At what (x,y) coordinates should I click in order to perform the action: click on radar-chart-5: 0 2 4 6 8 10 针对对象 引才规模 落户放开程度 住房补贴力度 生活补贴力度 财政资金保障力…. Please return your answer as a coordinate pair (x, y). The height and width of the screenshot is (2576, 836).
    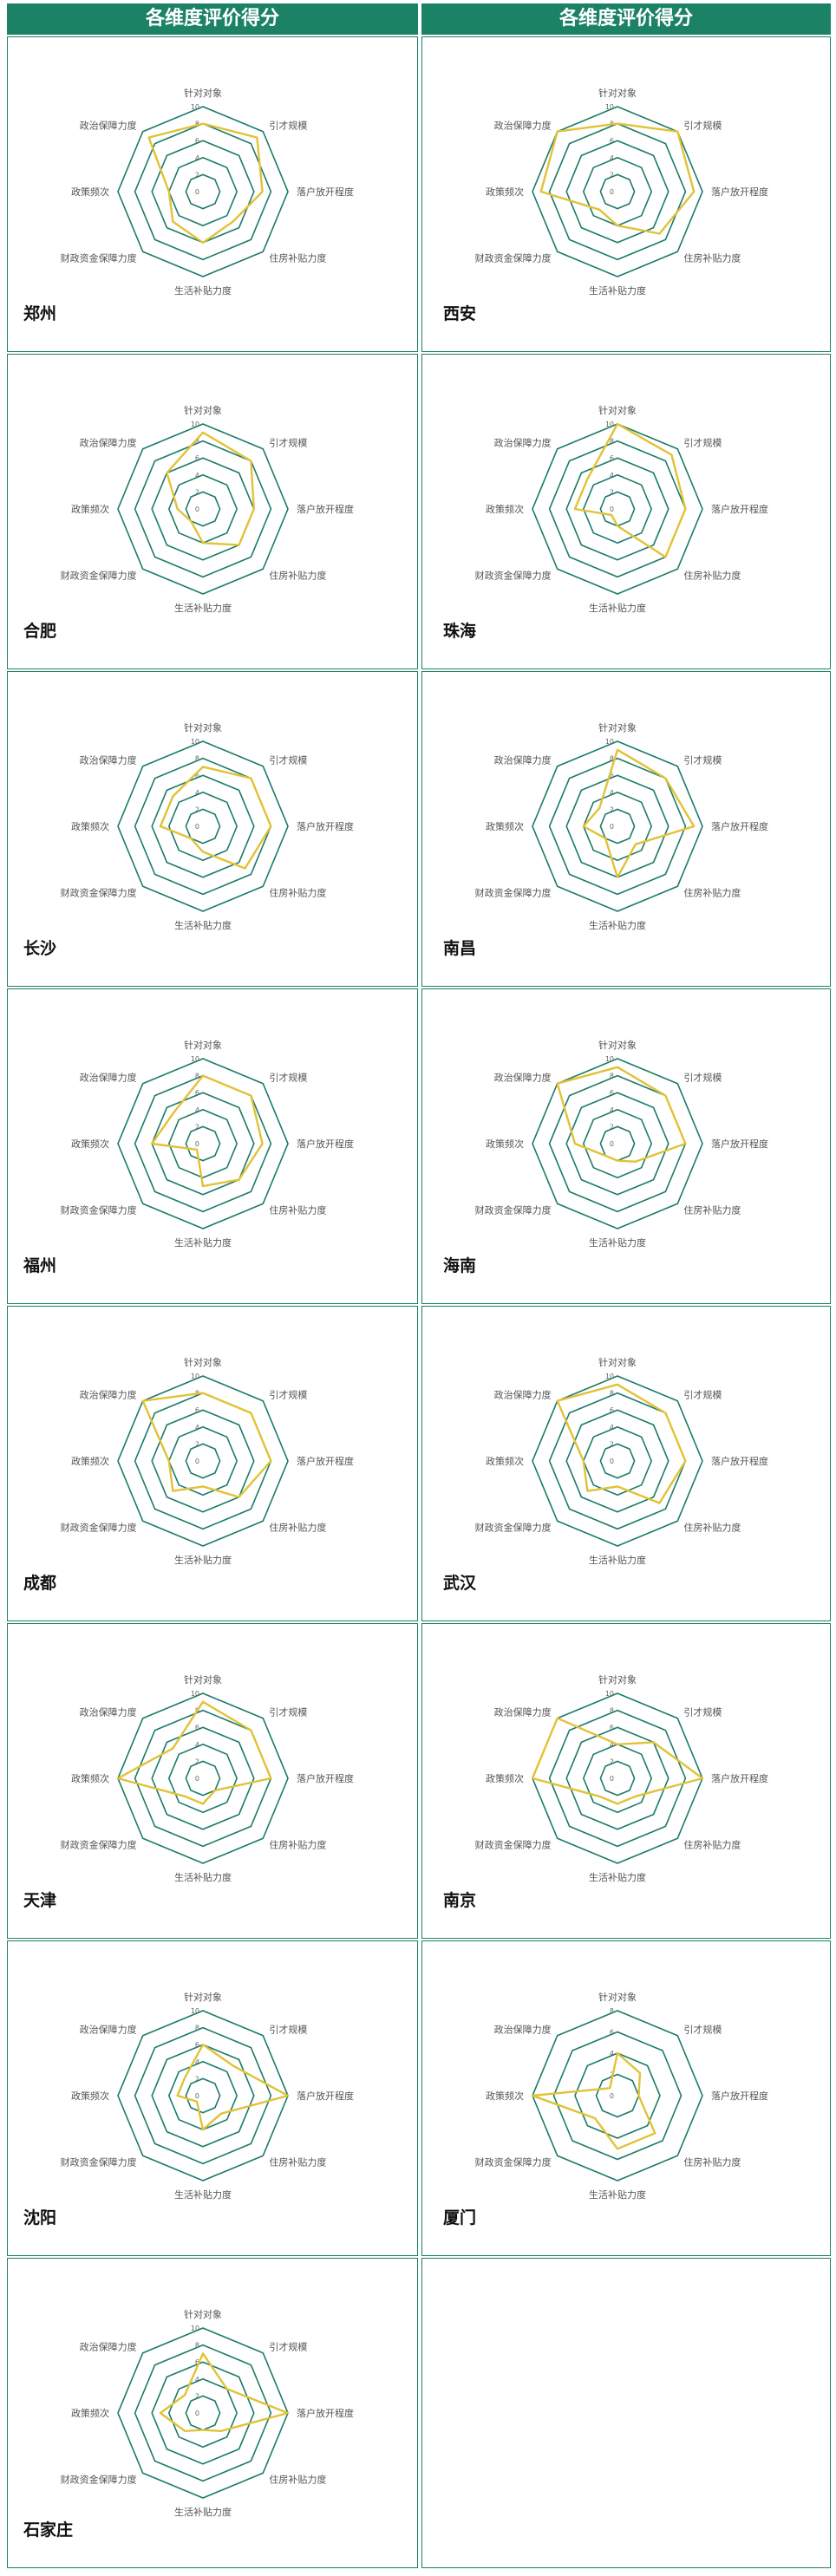
    Looking at the image, I should click on (212, 829).